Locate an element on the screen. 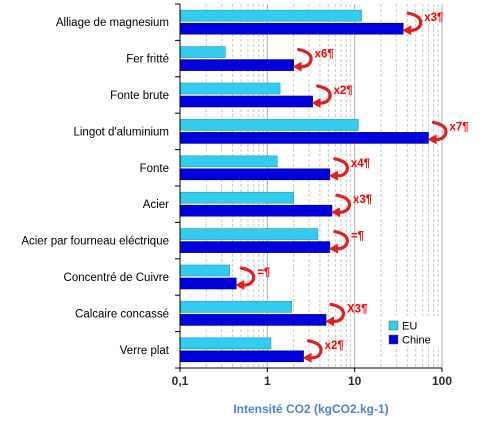  category-label: Fonte is located at coordinates (154, 169).